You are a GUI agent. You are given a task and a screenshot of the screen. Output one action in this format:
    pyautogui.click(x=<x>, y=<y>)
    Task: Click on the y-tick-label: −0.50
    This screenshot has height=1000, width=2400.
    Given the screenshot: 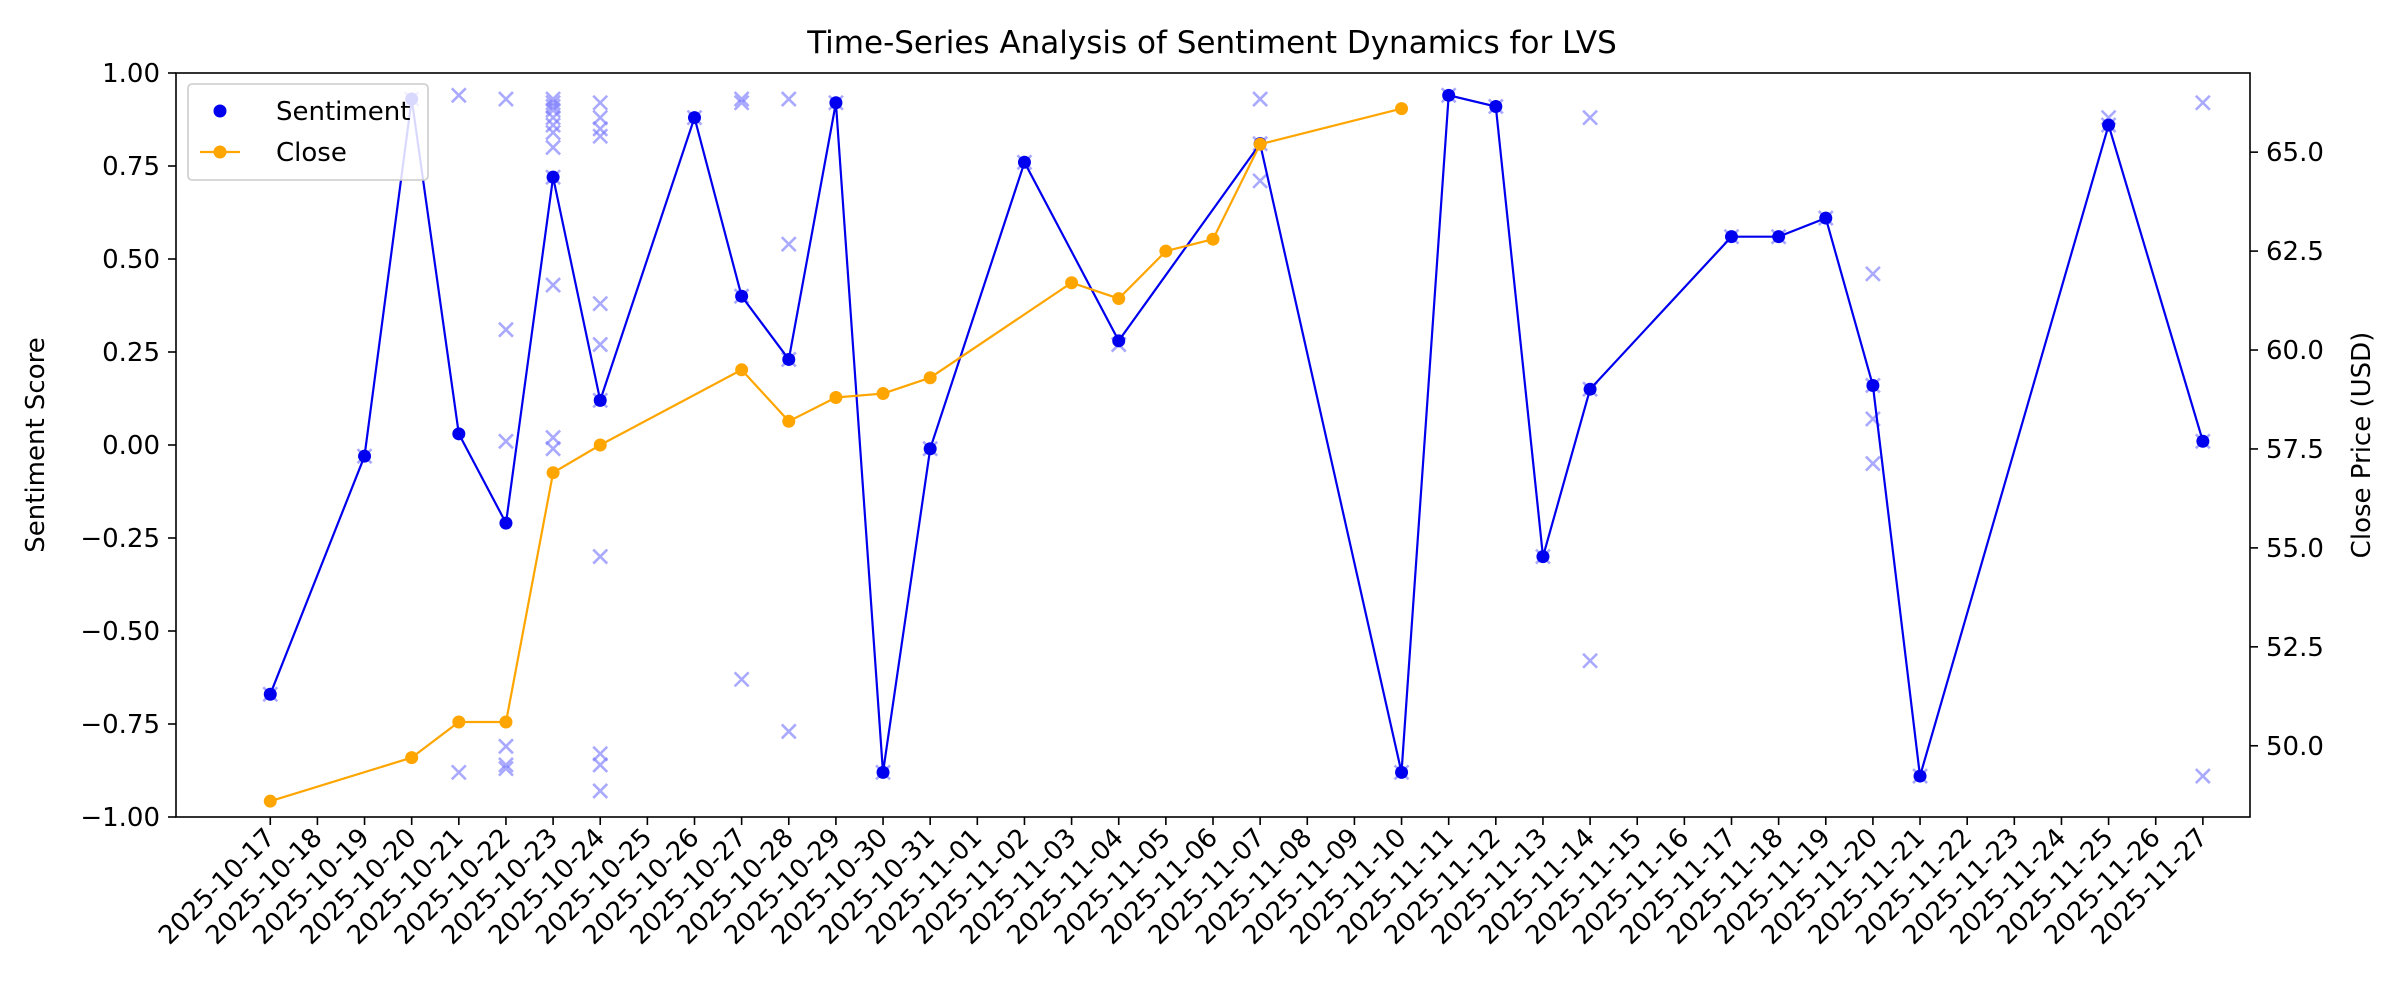 What is the action you would take?
    pyautogui.click(x=120, y=632)
    